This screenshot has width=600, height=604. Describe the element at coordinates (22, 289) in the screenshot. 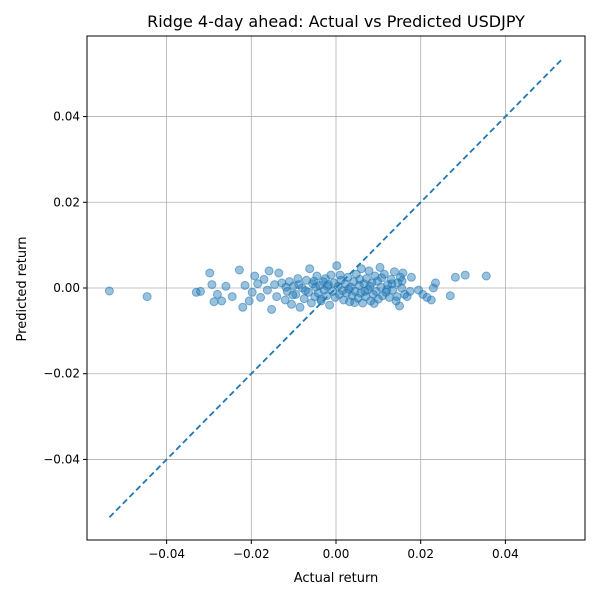

I see `y-axis-label: Predicted return` at that location.